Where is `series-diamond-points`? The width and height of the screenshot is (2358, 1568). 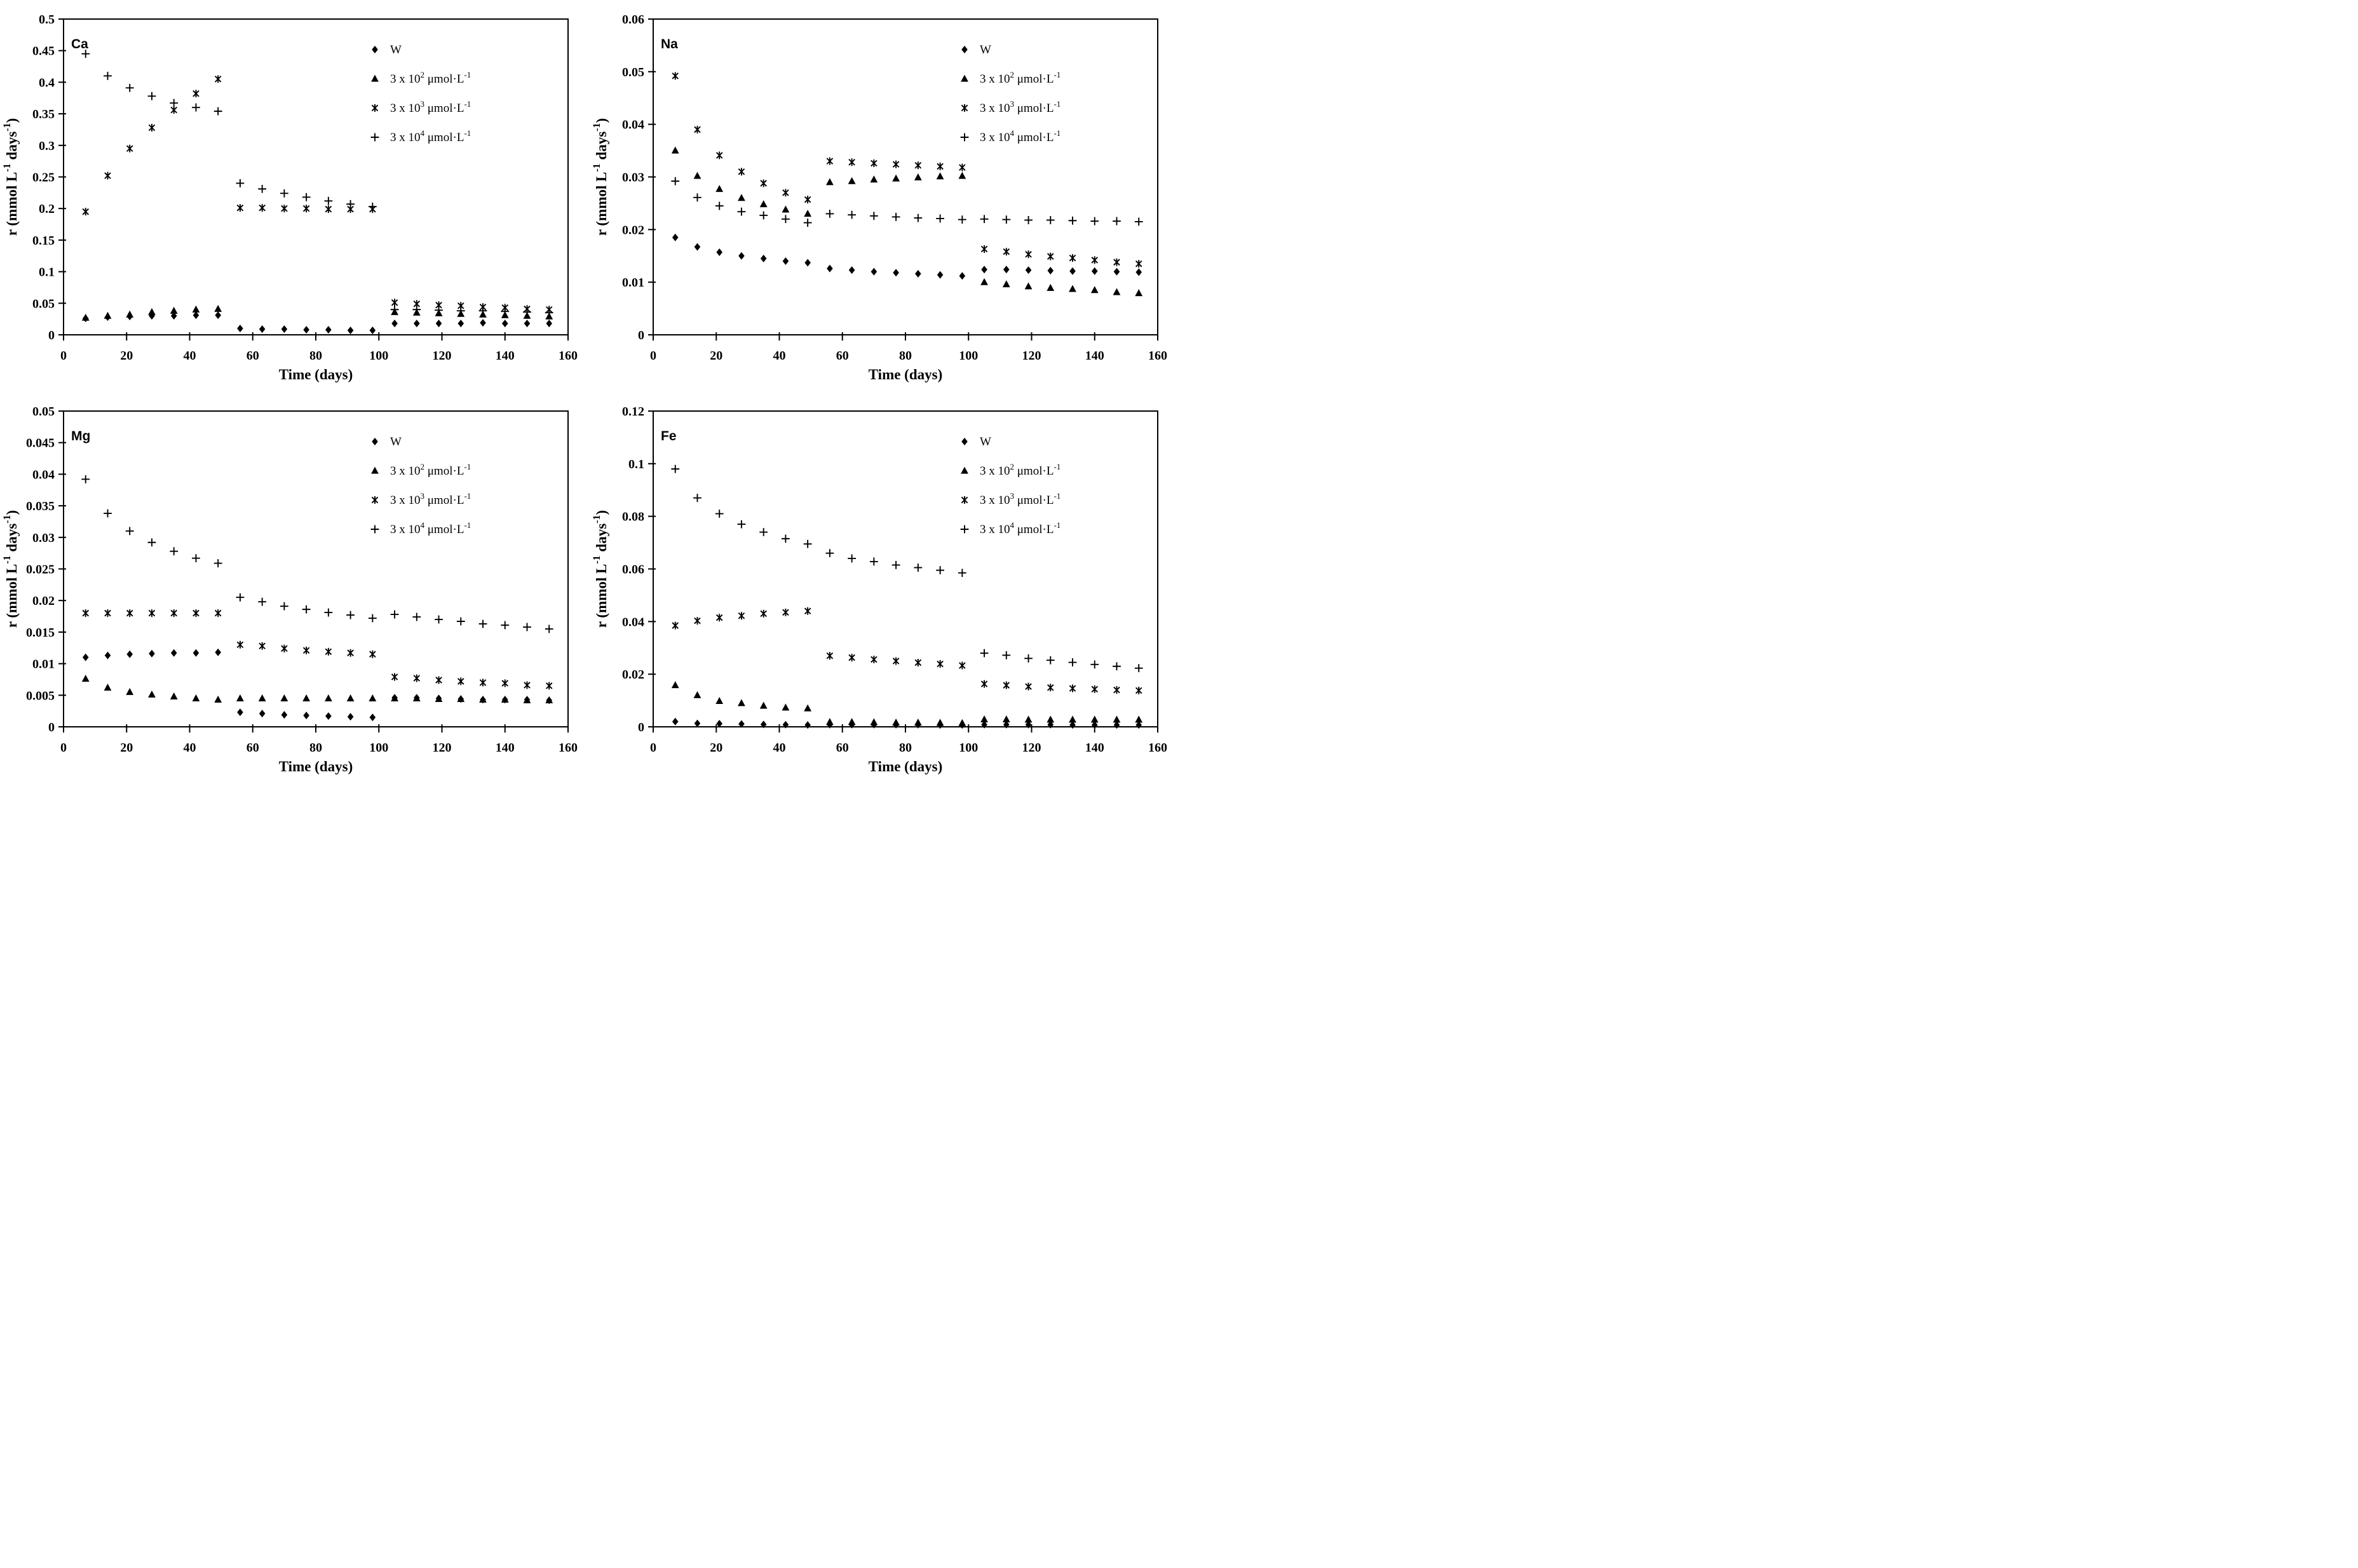
series-diamond-points is located at coordinates (907, 256).